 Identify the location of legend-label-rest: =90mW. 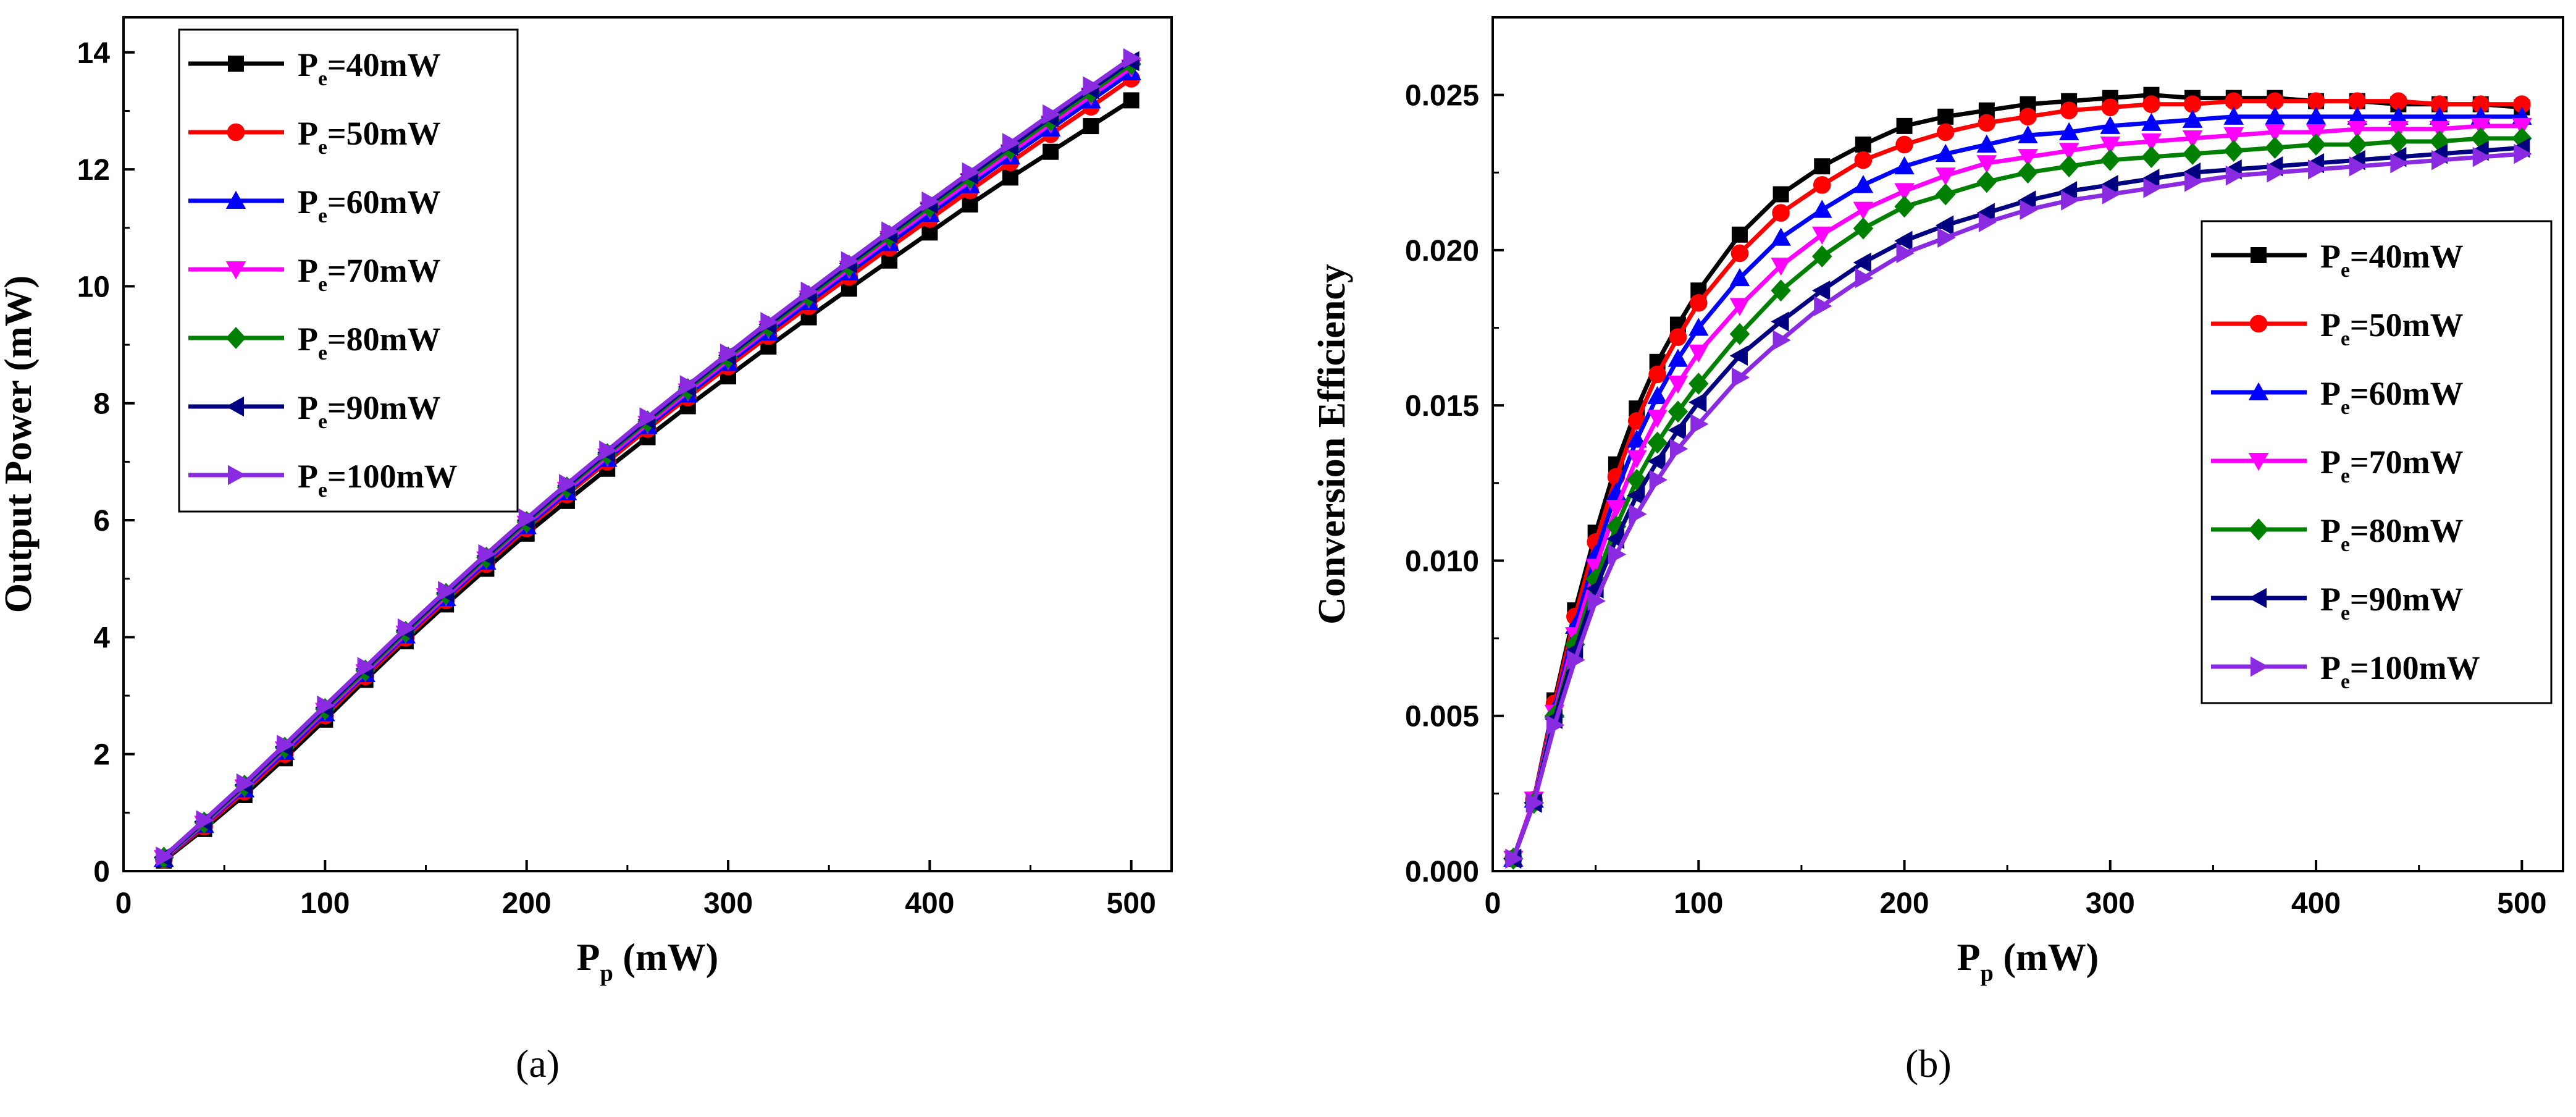
(2407, 599).